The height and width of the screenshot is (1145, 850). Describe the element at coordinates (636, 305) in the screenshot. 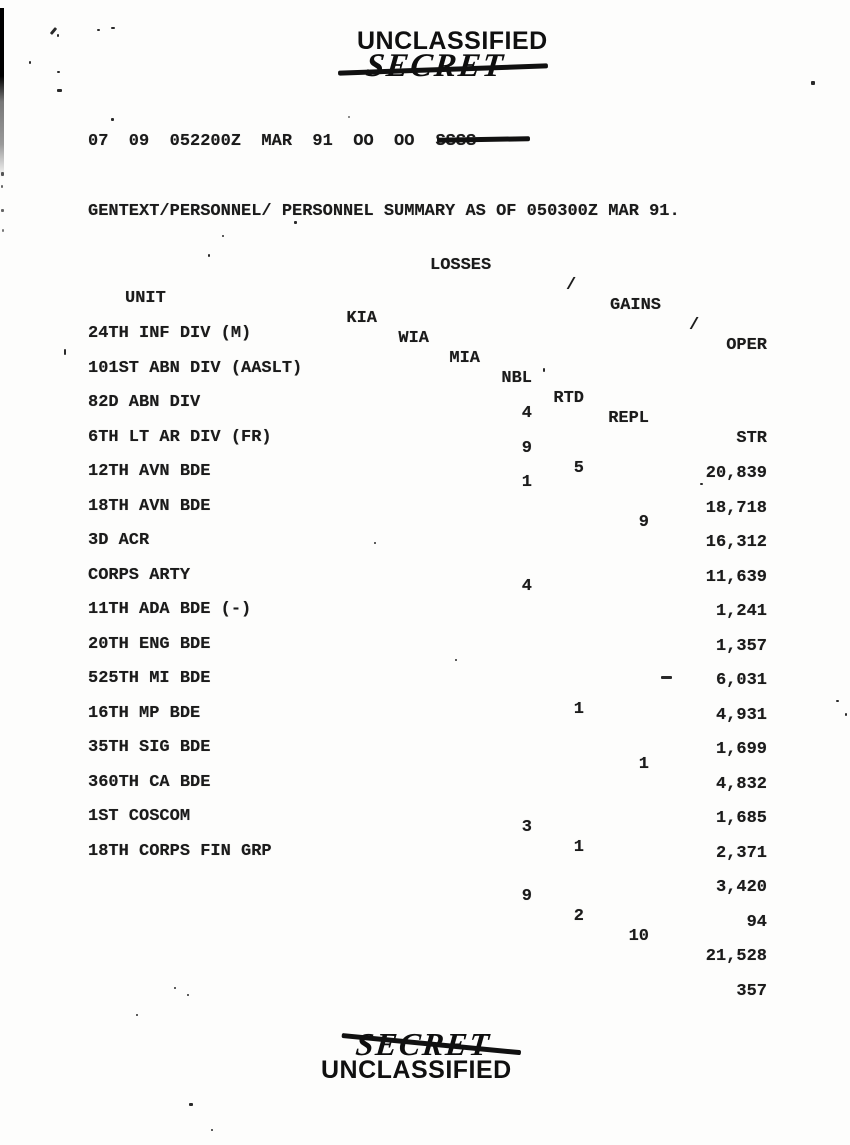

I see `group-header-gains: GAINS` at that location.